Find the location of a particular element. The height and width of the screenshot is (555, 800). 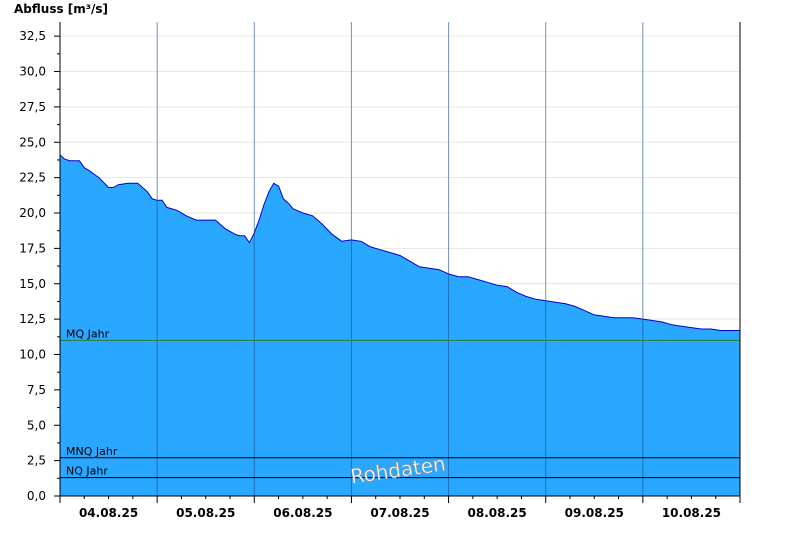

x-tick-label: 06.08.25 is located at coordinates (302, 513).